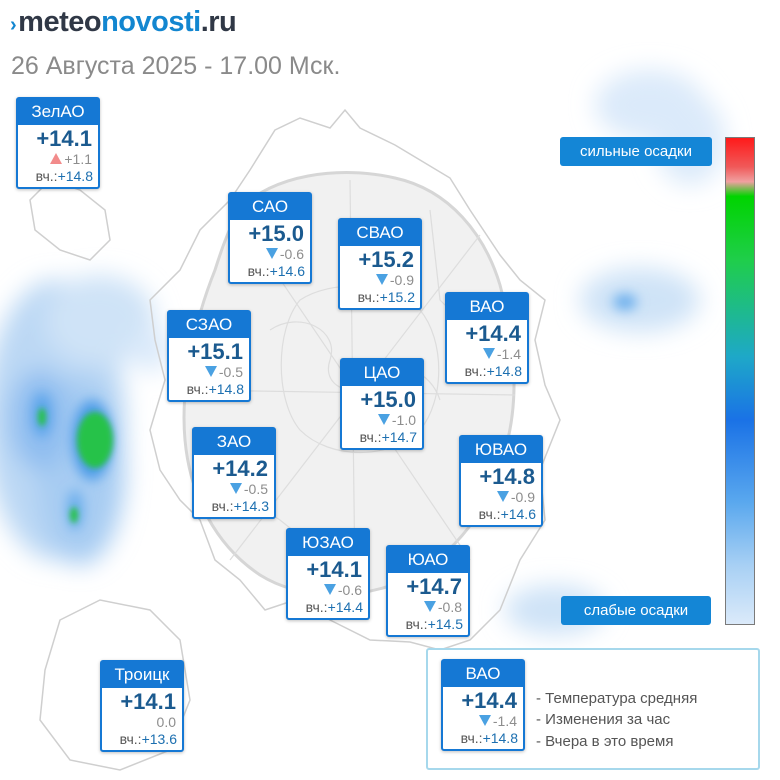 The height and width of the screenshot is (780, 780). What do you see at coordinates (382, 372) in the screenshot?
I see `district-name: ЦАО` at bounding box center [382, 372].